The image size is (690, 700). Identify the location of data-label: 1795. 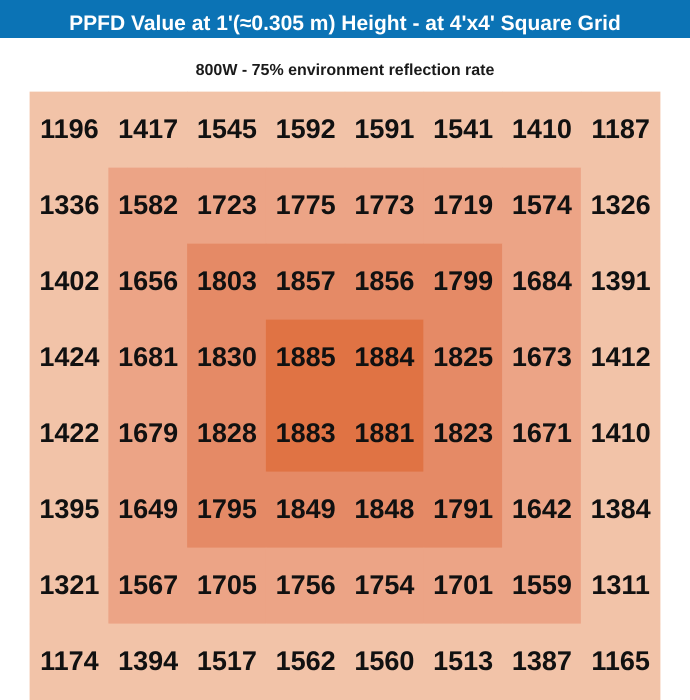
(226, 509).